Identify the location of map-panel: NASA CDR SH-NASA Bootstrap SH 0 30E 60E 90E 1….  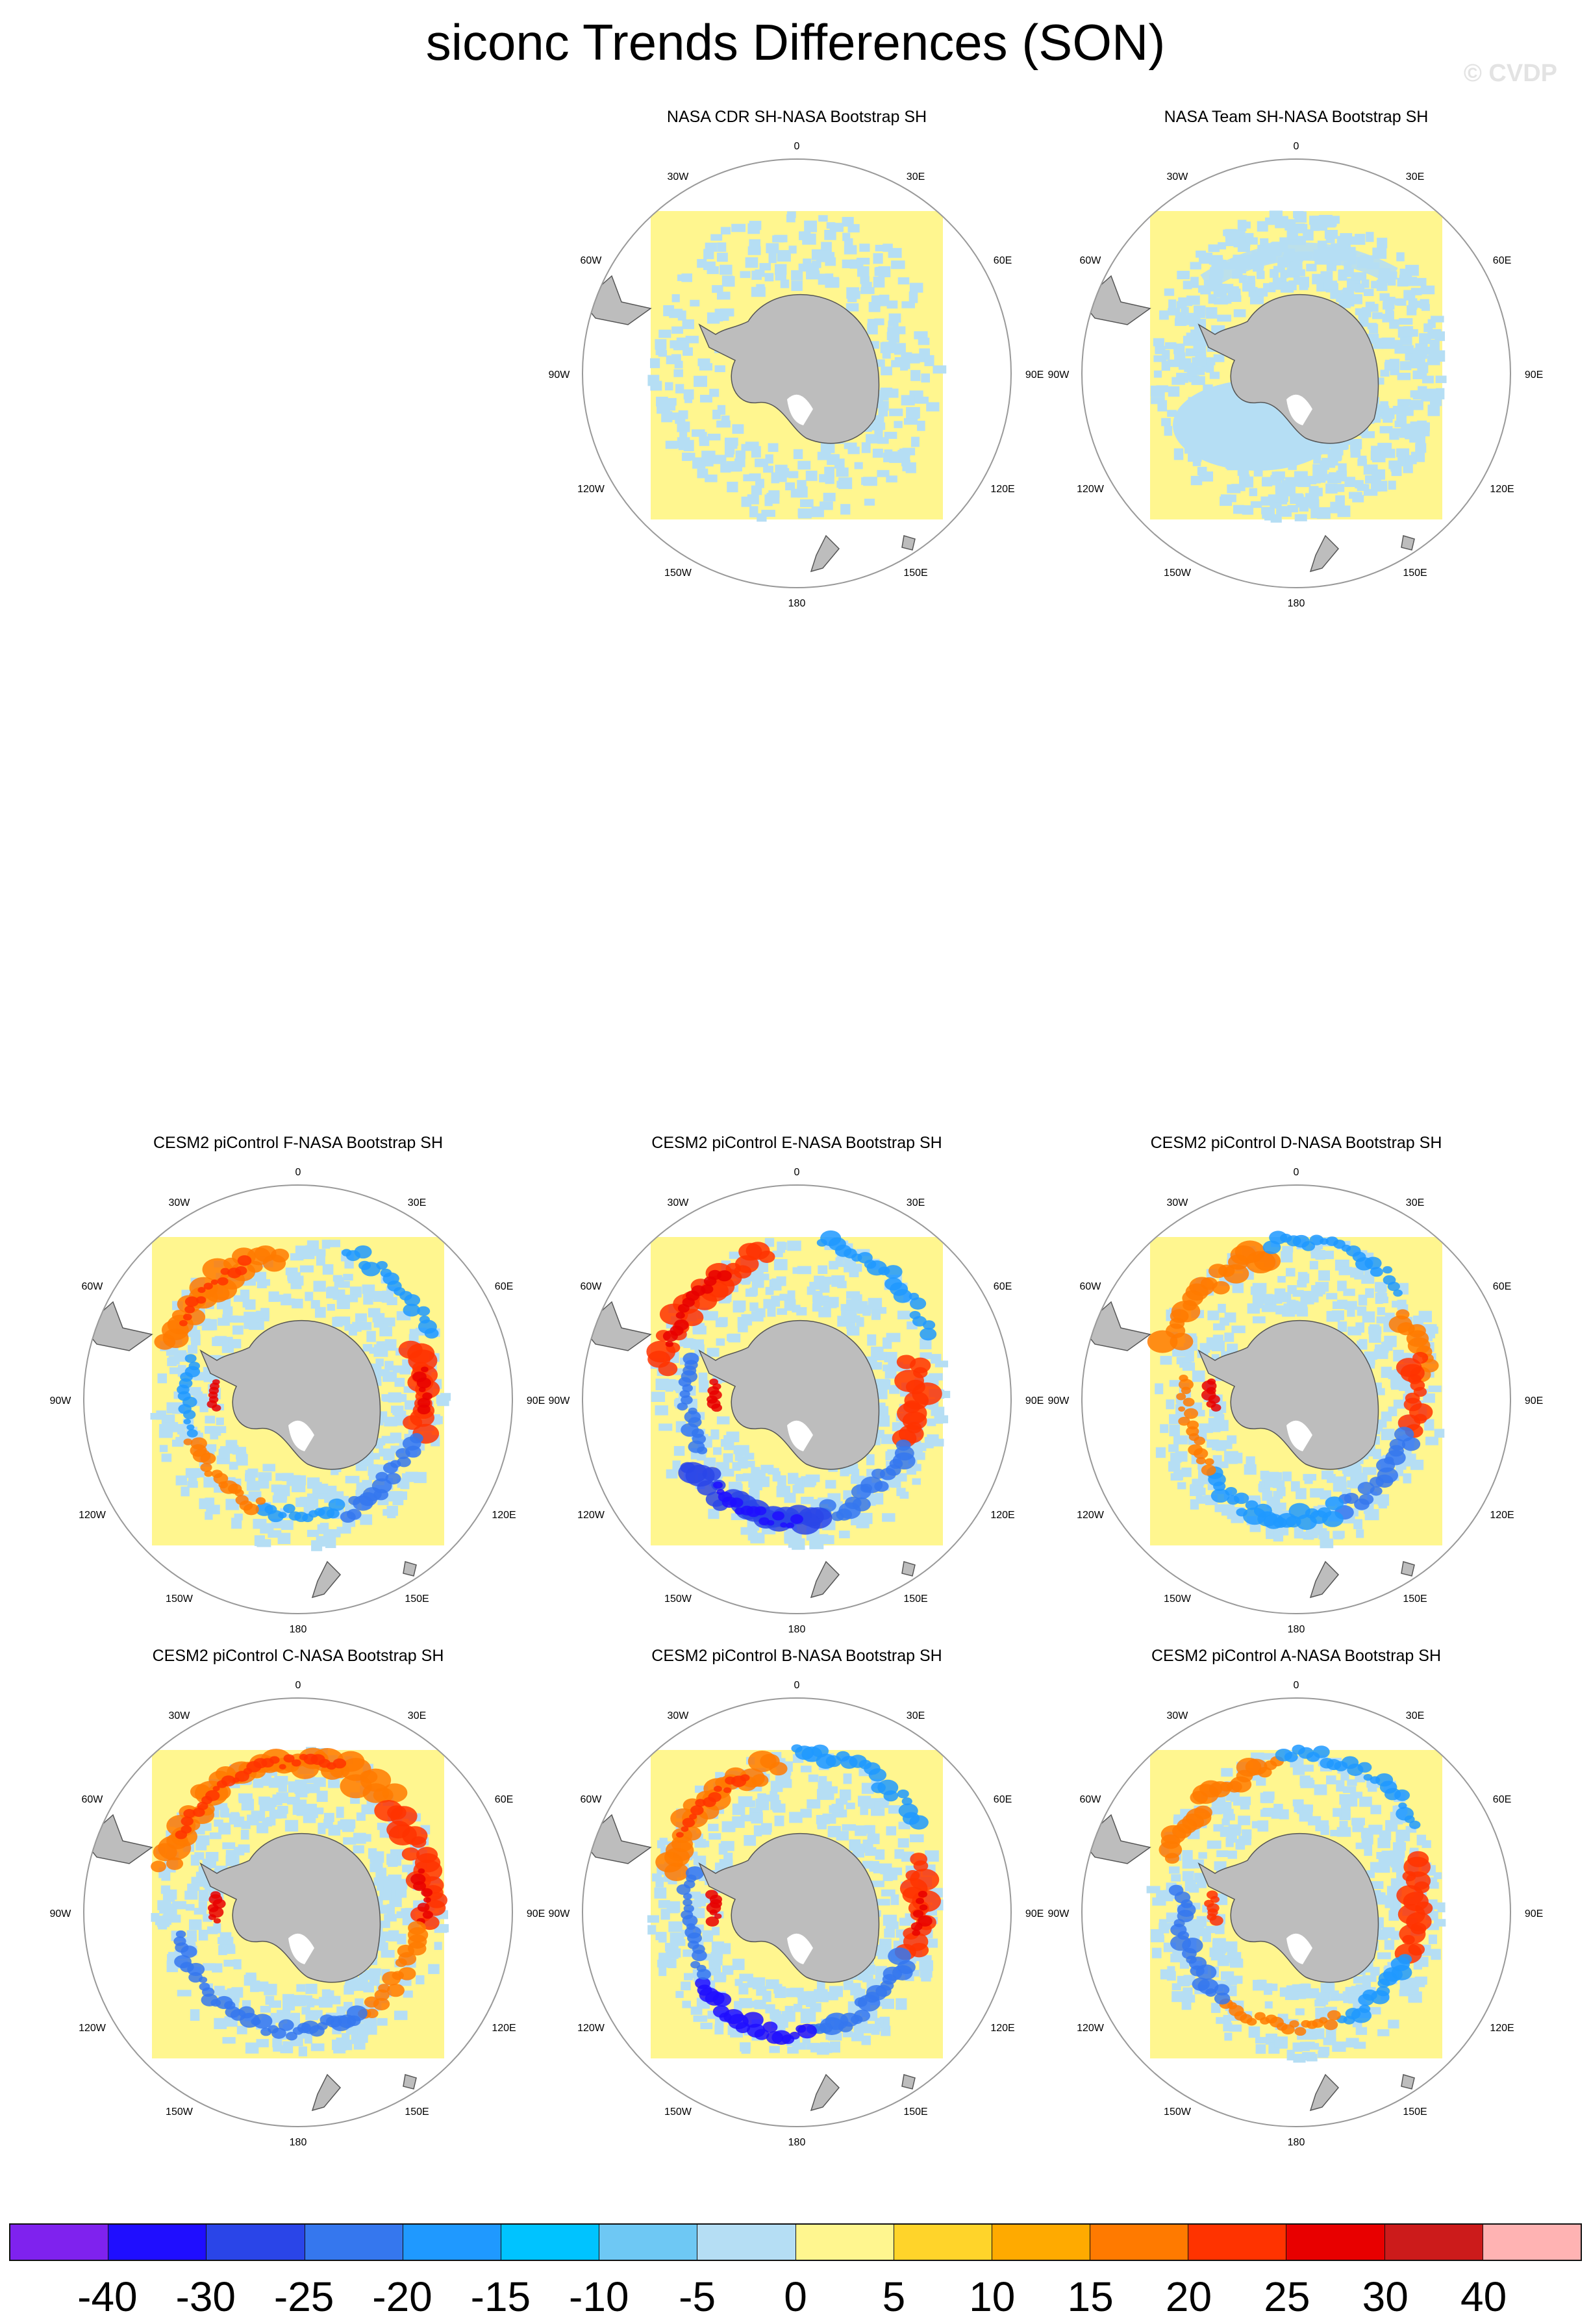
(796, 358).